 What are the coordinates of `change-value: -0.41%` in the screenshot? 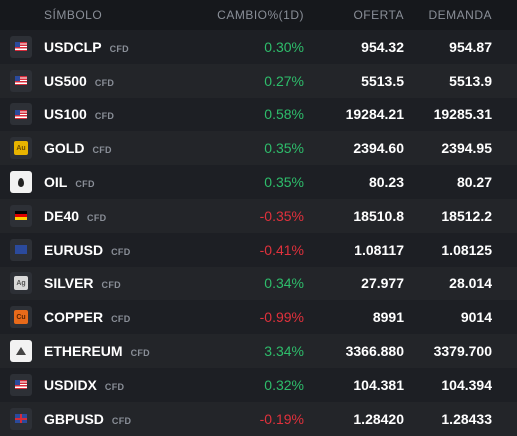 It's located at (281, 249).